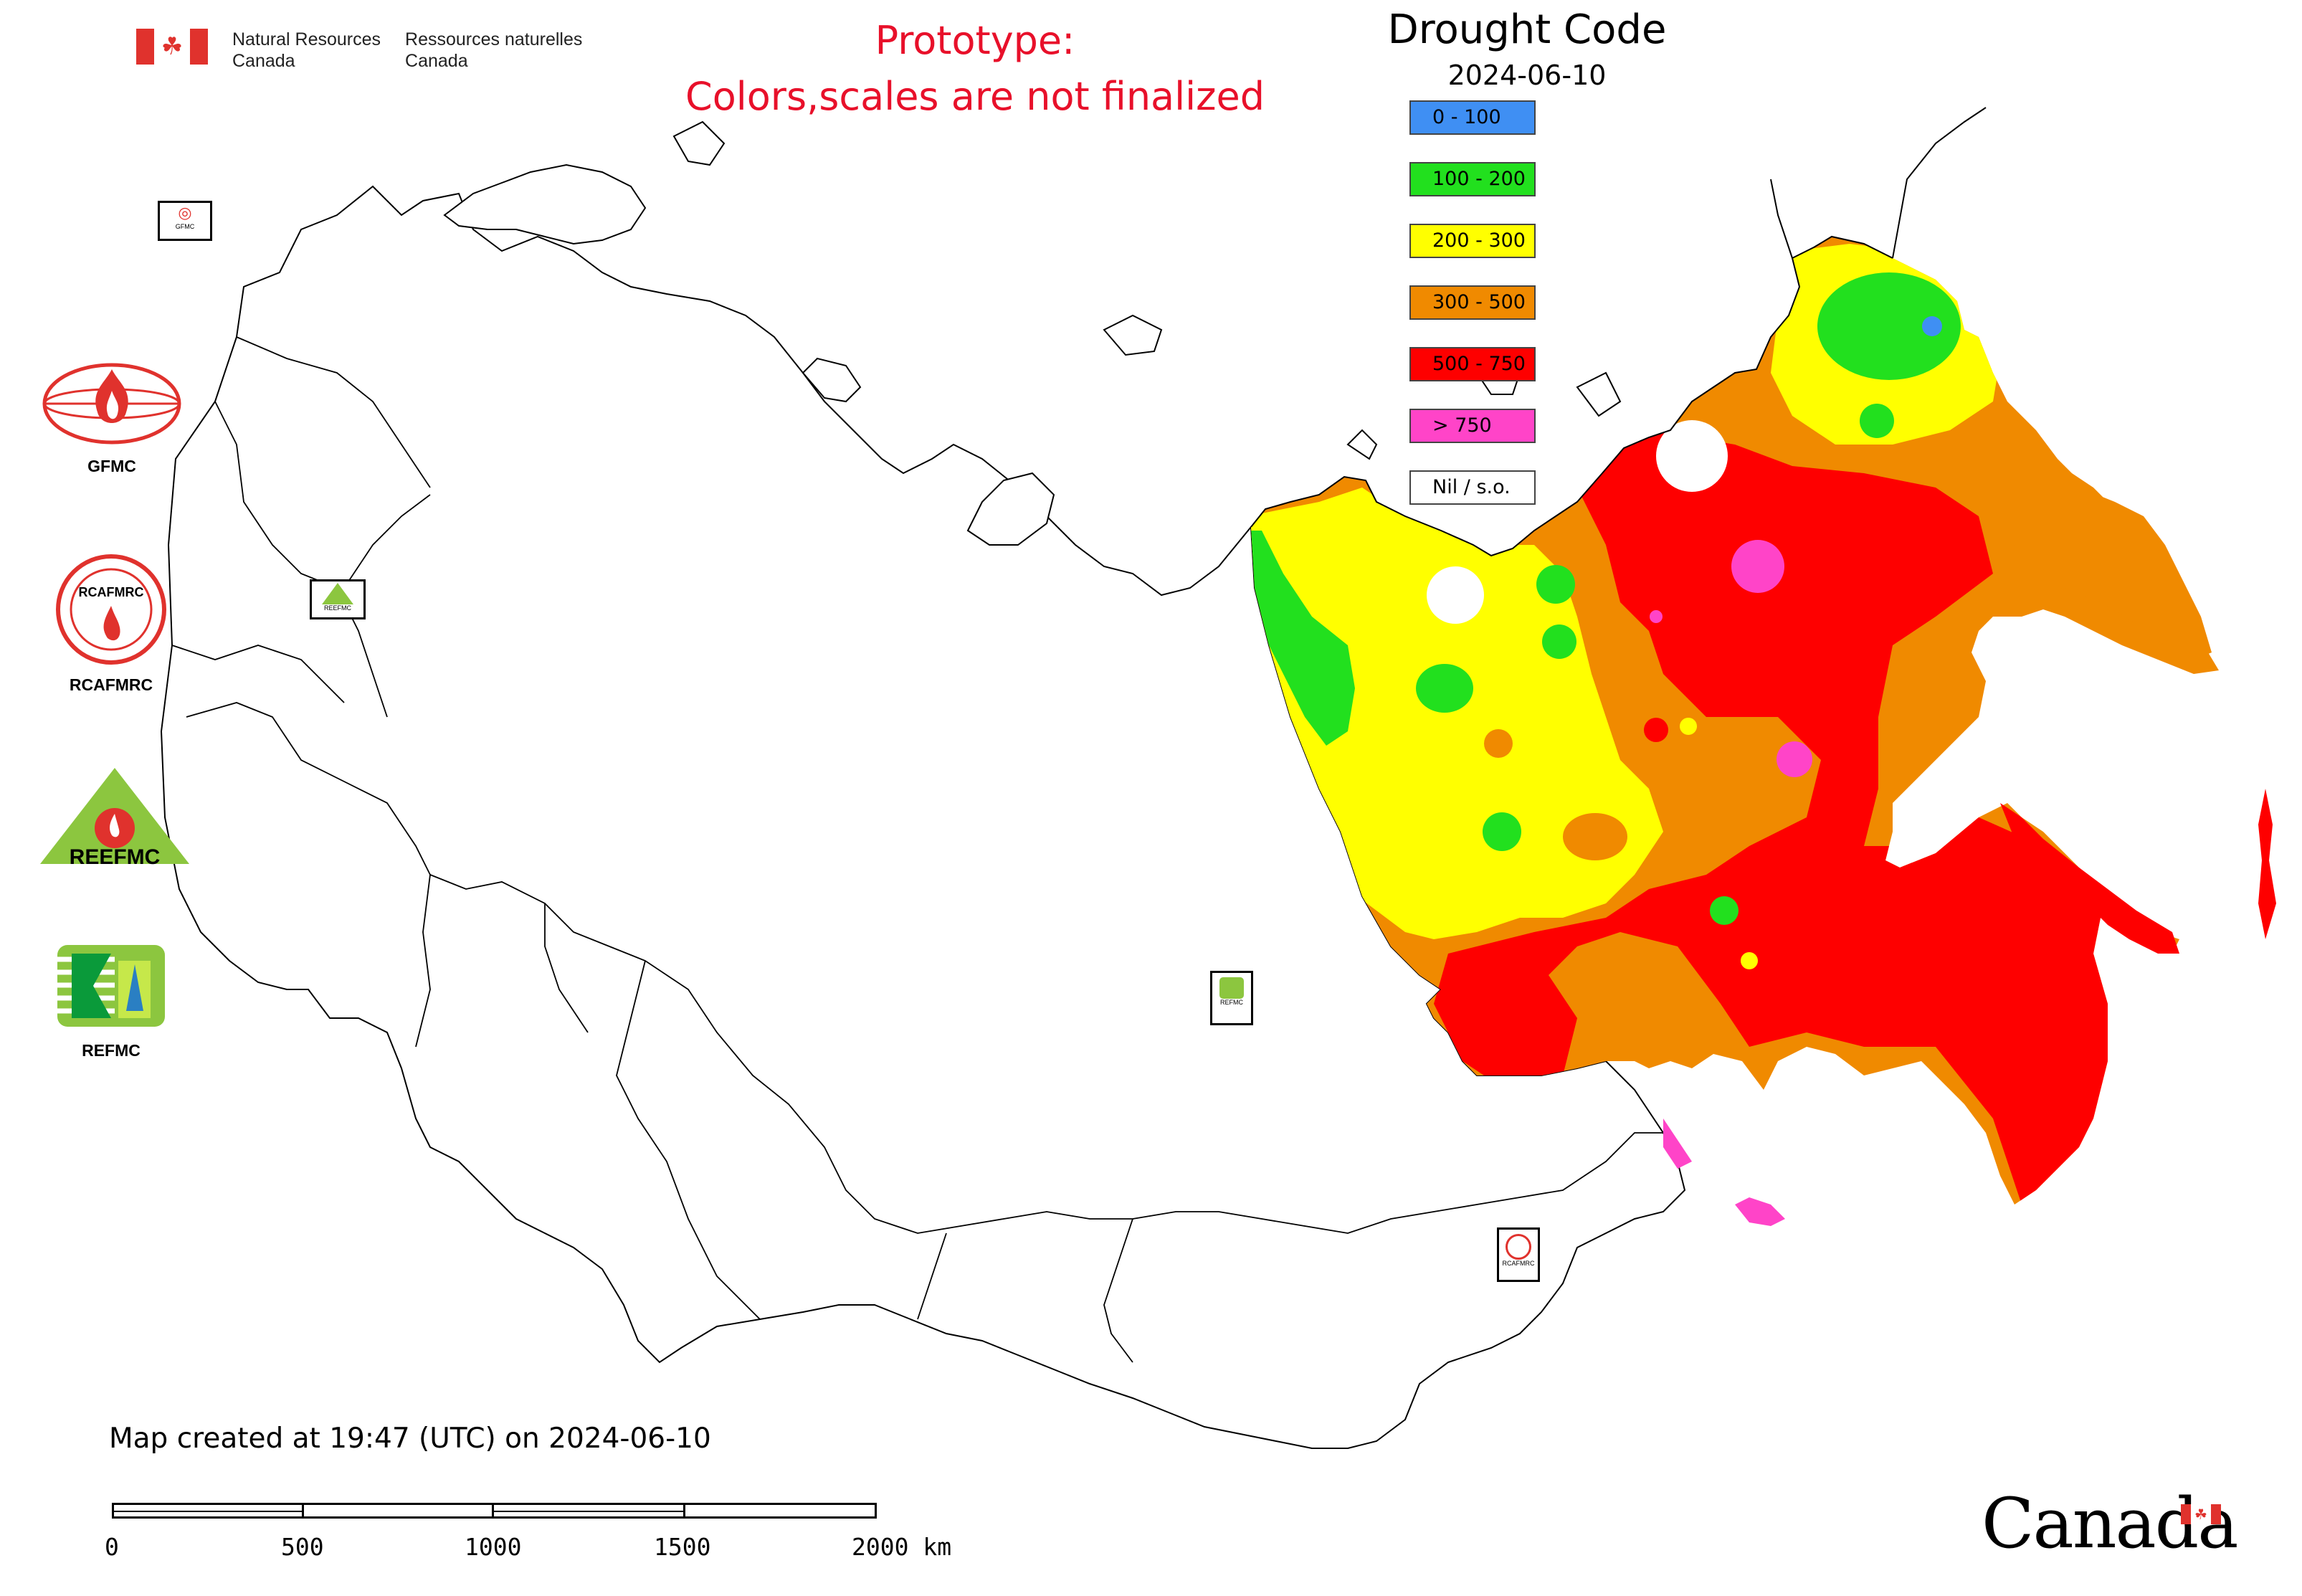 Image resolution: width=2302 pixels, height=1596 pixels. Describe the element at coordinates (1473, 364) in the screenshot. I see `legend-item: 500 - 750` at that location.